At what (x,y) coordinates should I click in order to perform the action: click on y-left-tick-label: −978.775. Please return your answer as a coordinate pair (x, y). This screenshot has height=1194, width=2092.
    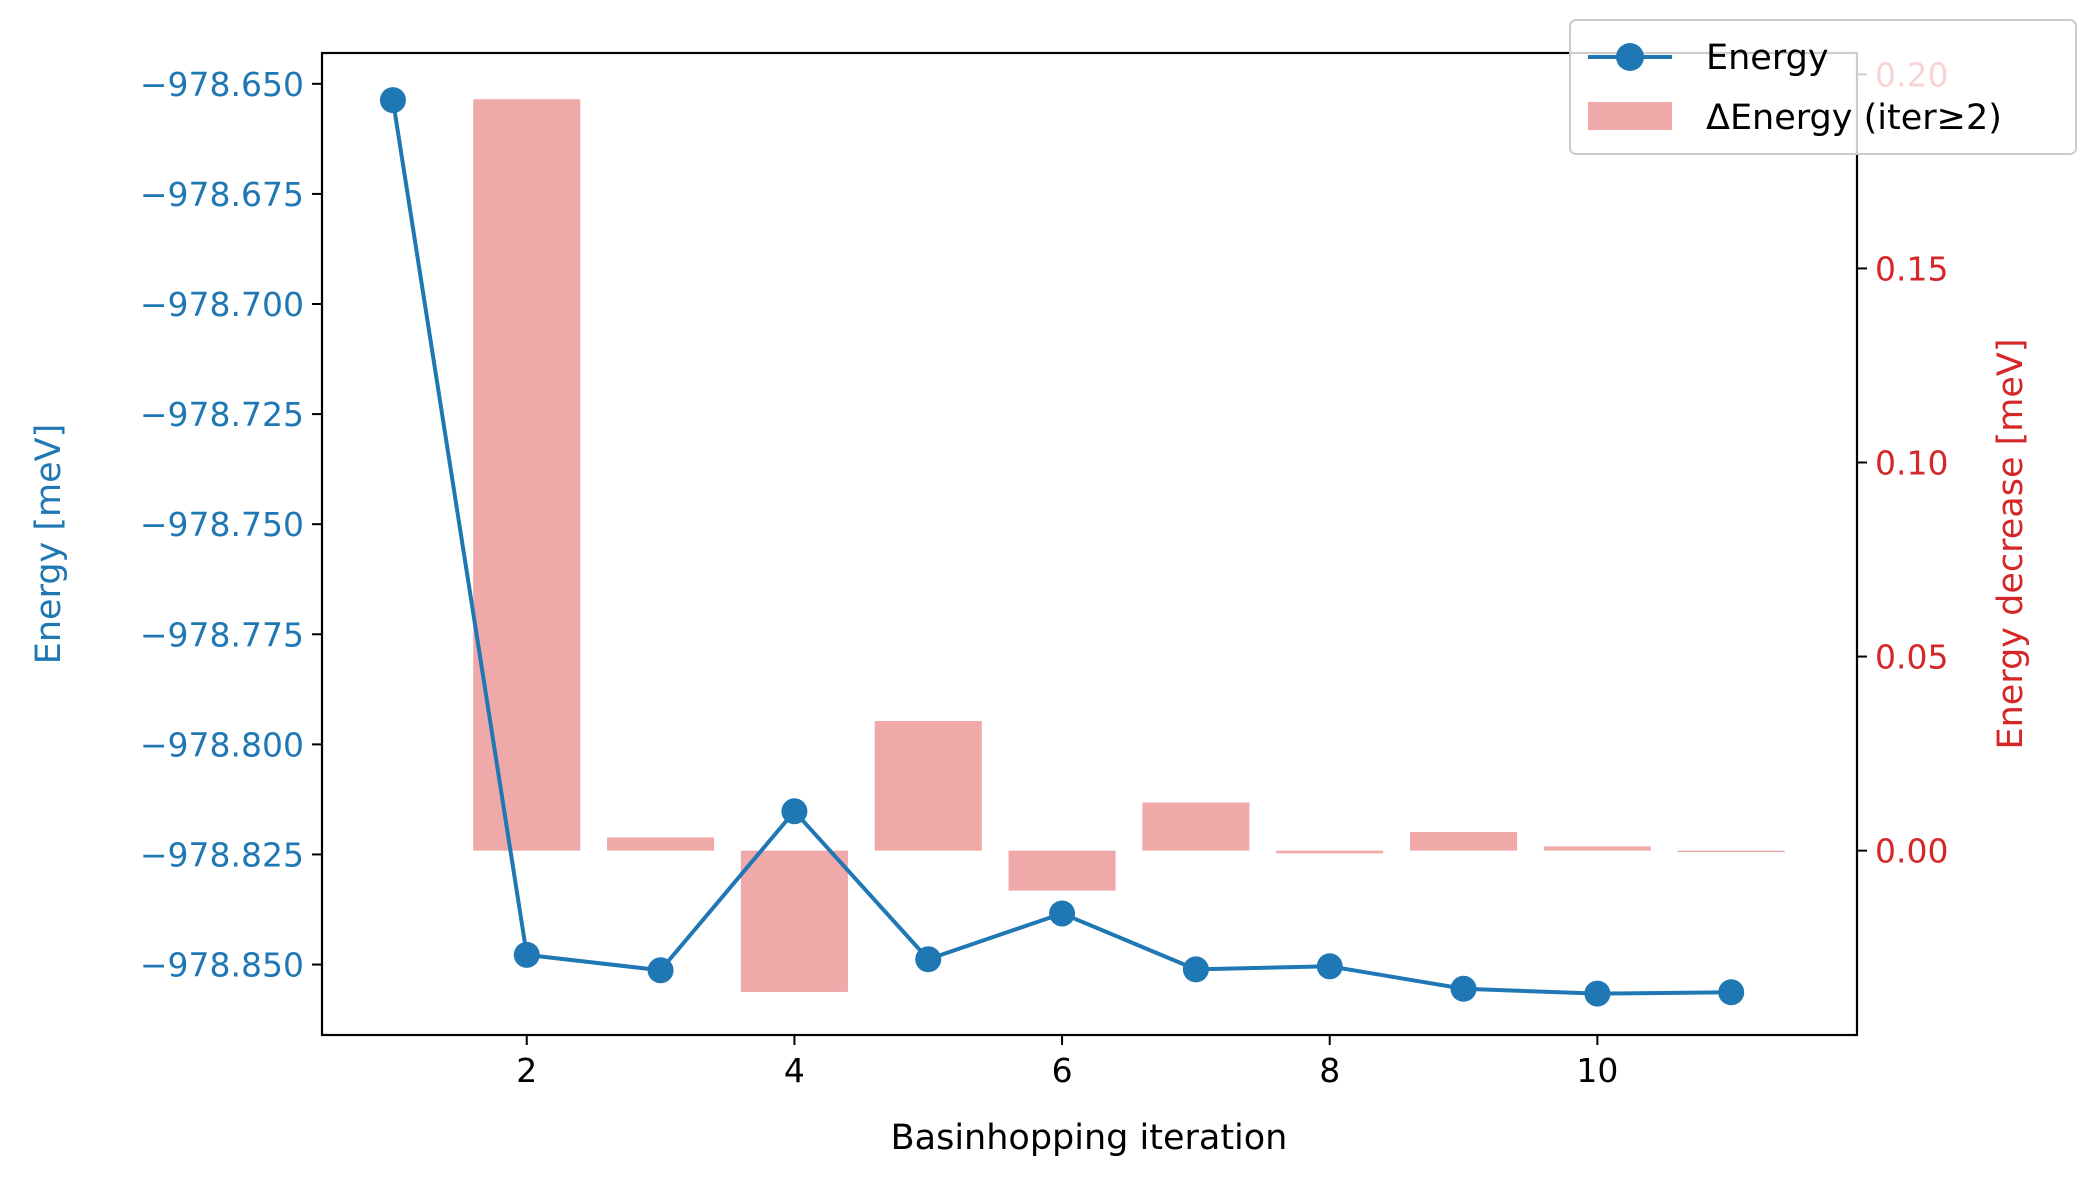
    Looking at the image, I should click on (222, 634).